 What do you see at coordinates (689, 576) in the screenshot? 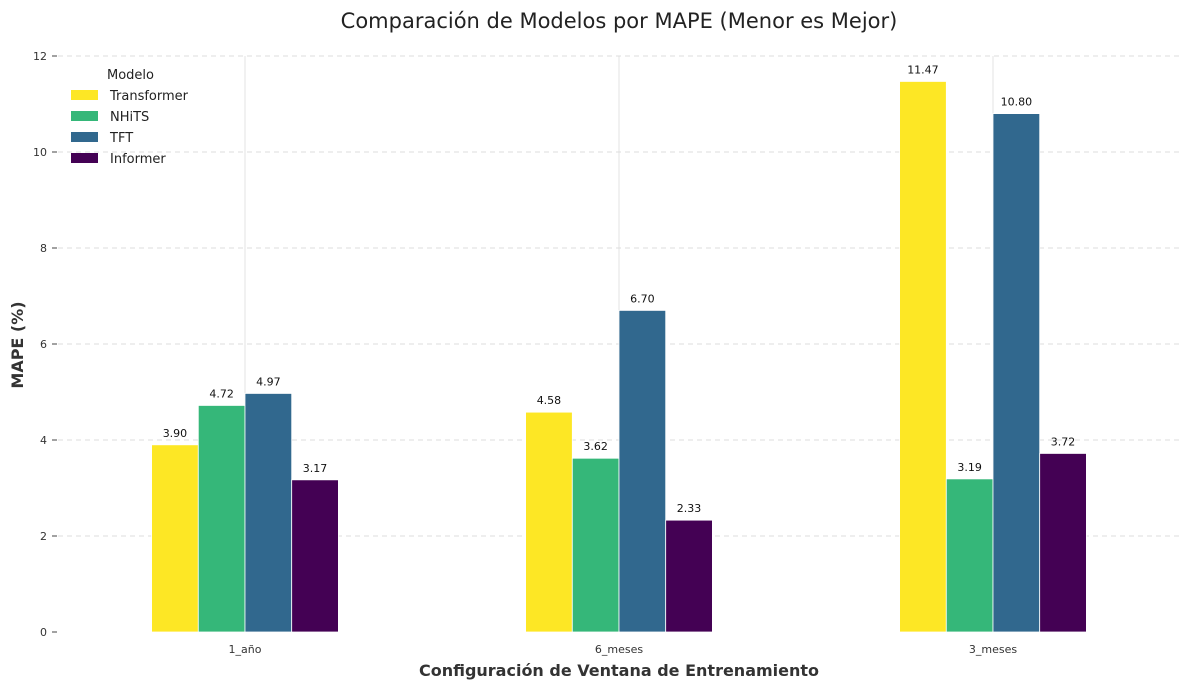
I see `bar-informer-6_meses` at bounding box center [689, 576].